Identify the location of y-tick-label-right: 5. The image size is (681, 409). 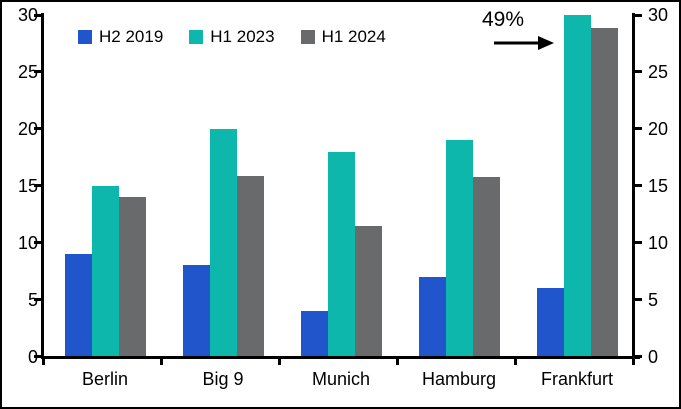
(653, 299).